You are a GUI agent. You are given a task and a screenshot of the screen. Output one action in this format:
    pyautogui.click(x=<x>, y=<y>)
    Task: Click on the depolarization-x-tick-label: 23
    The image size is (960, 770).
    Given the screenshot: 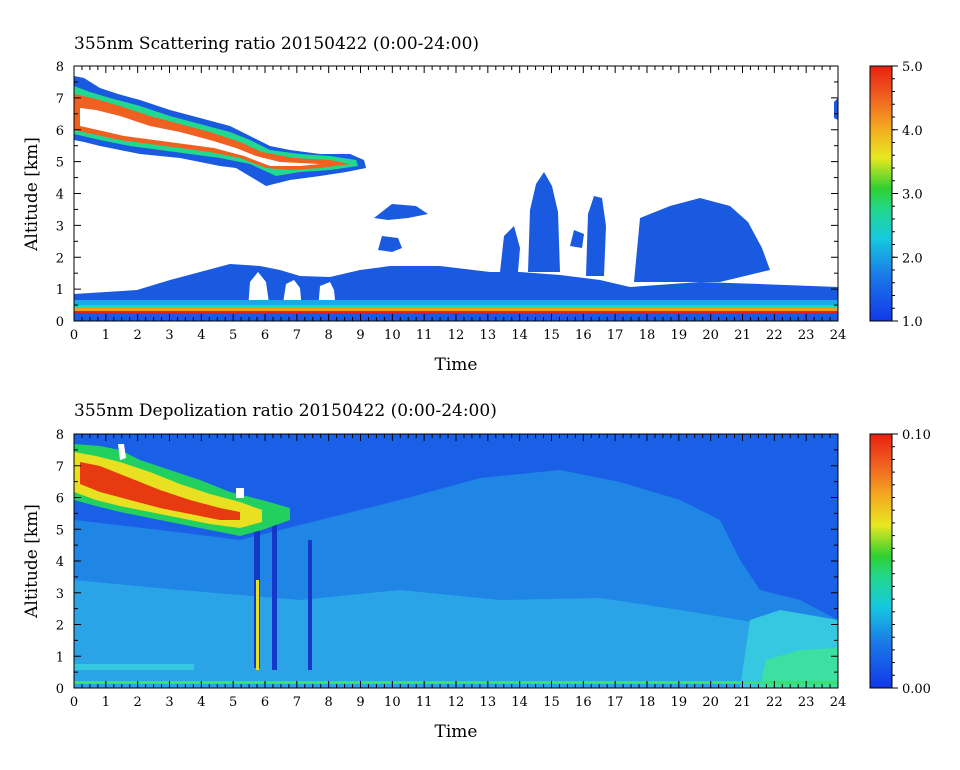 What is the action you would take?
    pyautogui.click(x=806, y=702)
    